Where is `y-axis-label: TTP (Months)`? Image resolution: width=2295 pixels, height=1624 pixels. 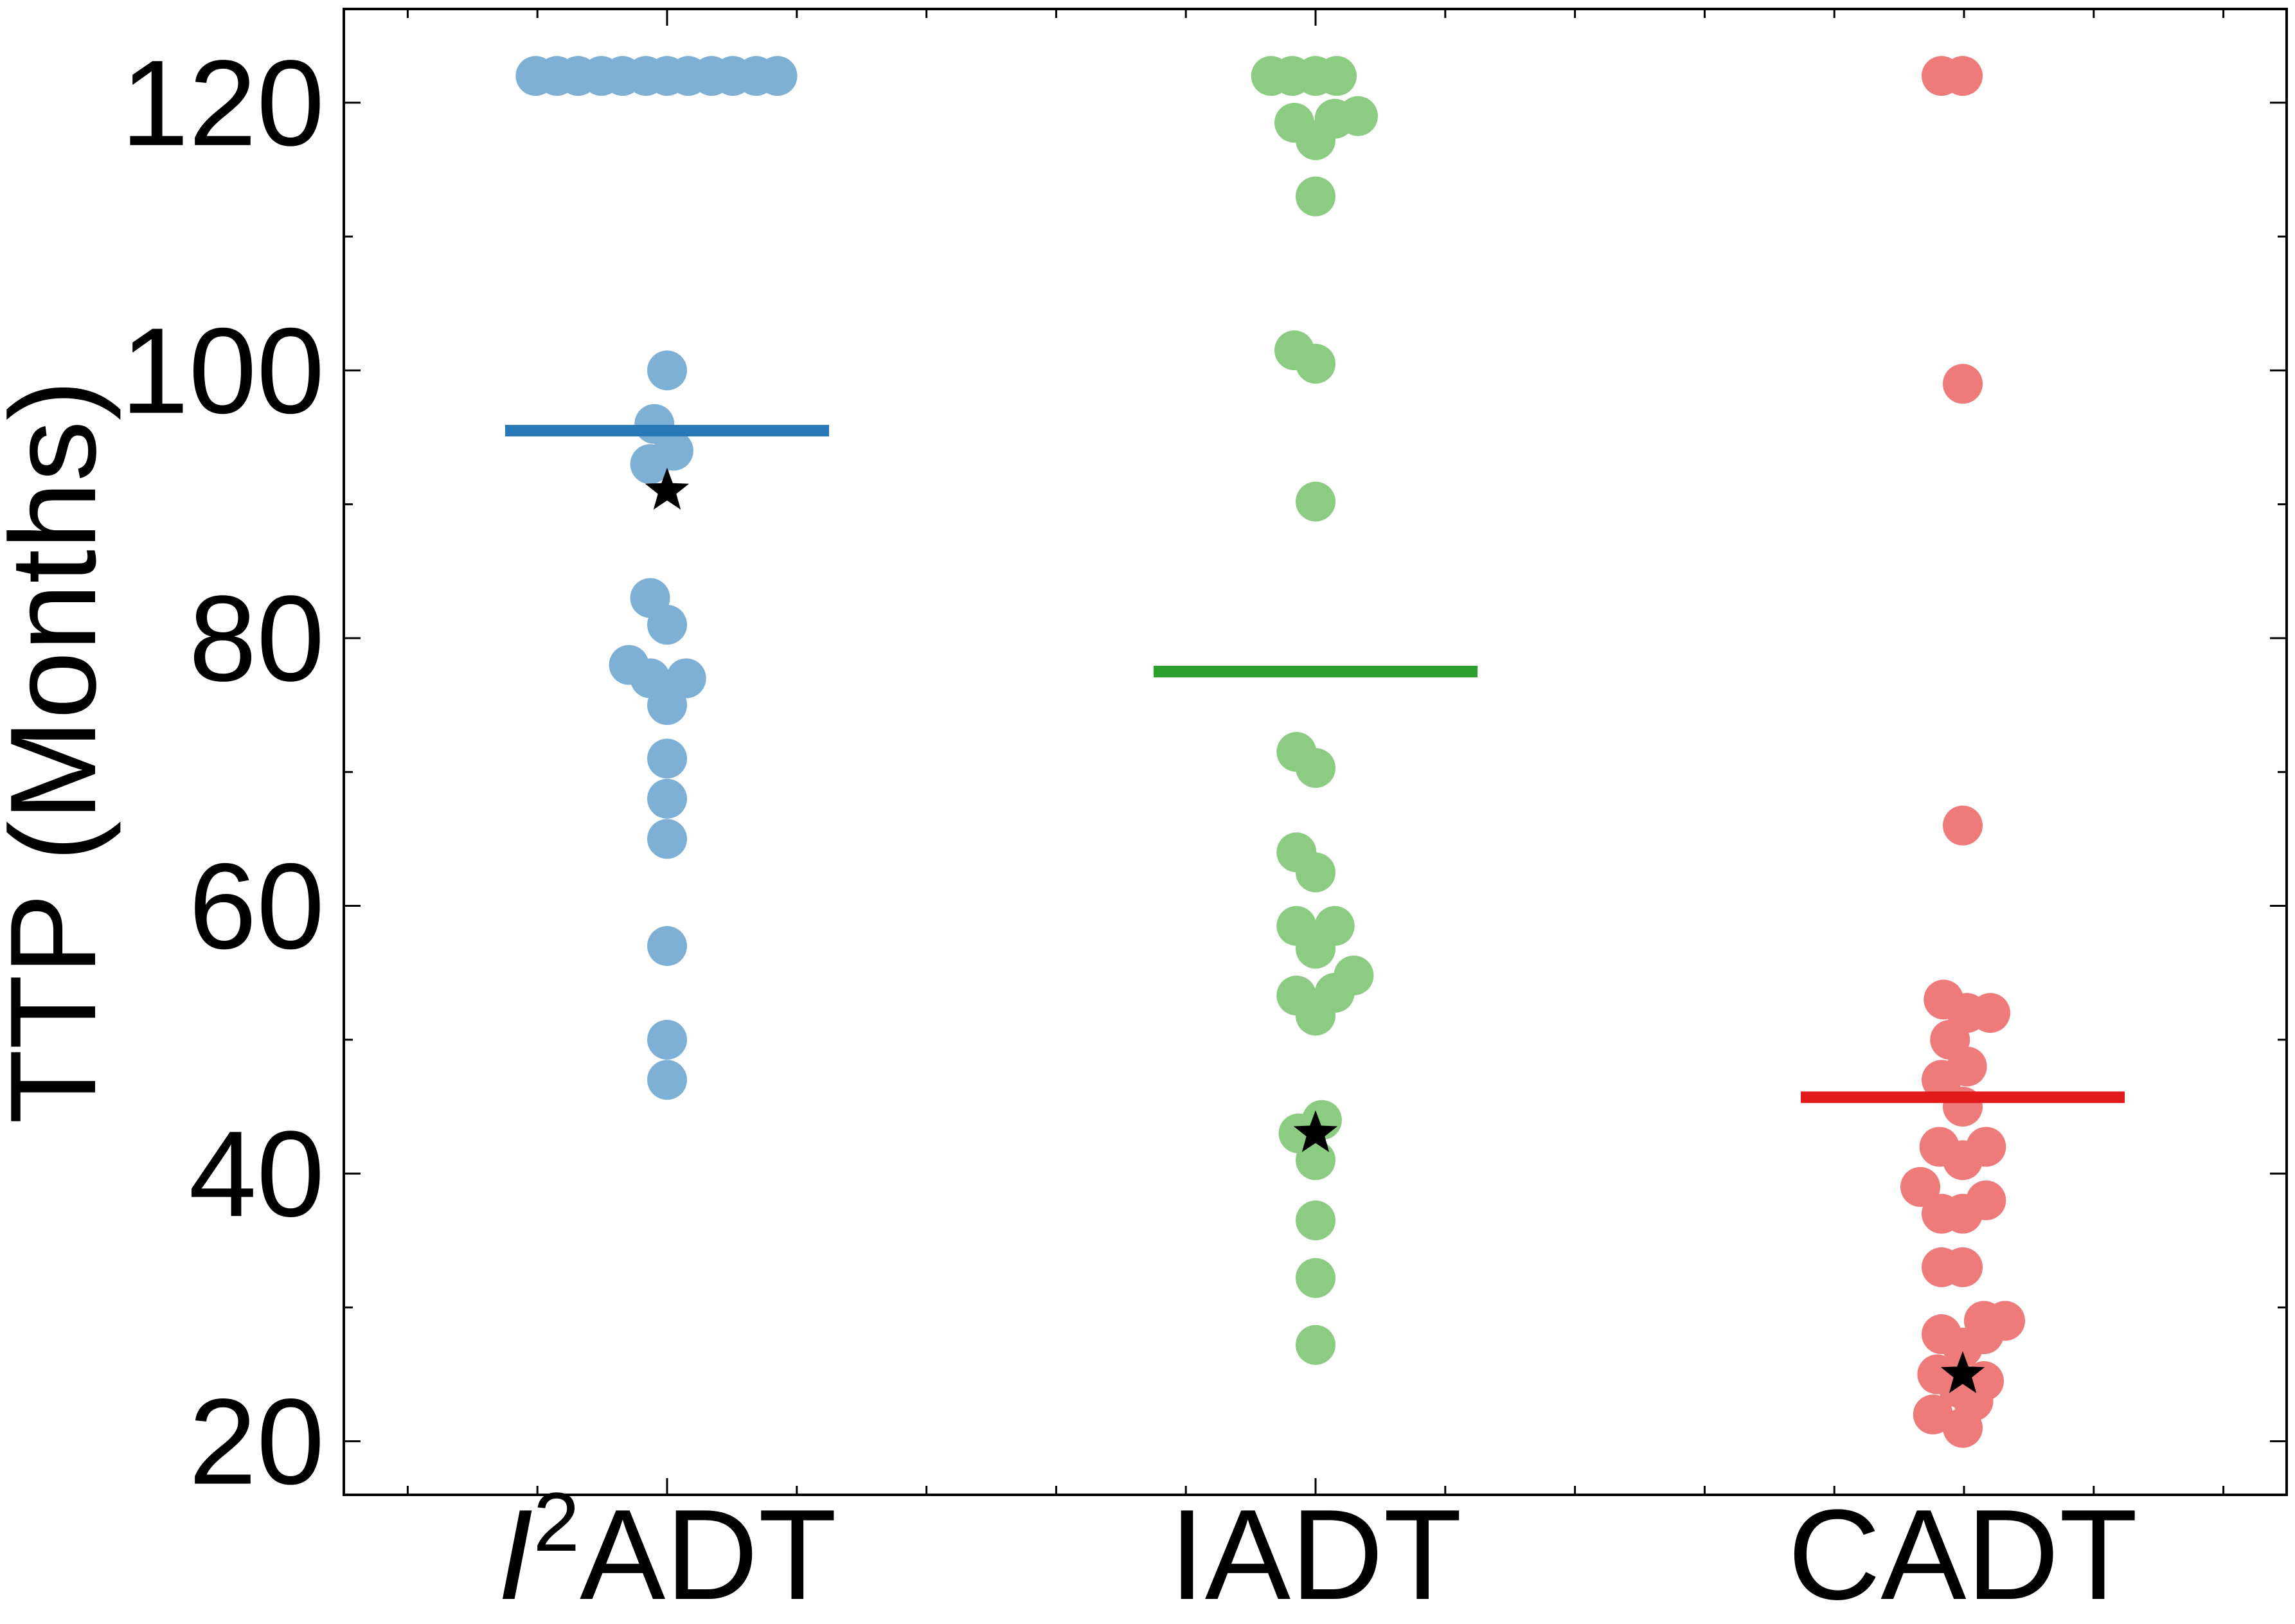 y-axis-label: TTP (Months) is located at coordinates (61, 752).